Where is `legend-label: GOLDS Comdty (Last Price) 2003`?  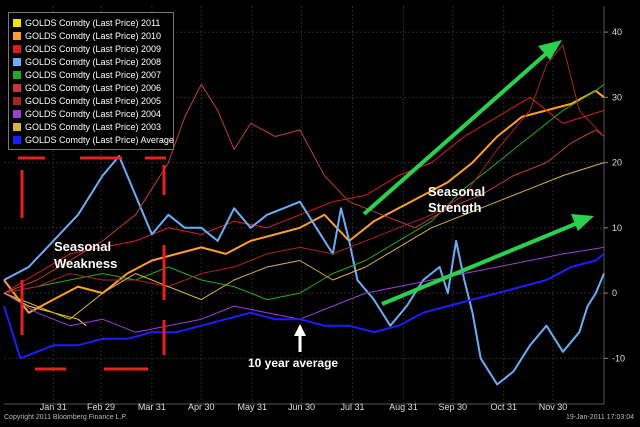 legend-label: GOLDS Comdty (Last Price) 2003 is located at coordinates (93, 126).